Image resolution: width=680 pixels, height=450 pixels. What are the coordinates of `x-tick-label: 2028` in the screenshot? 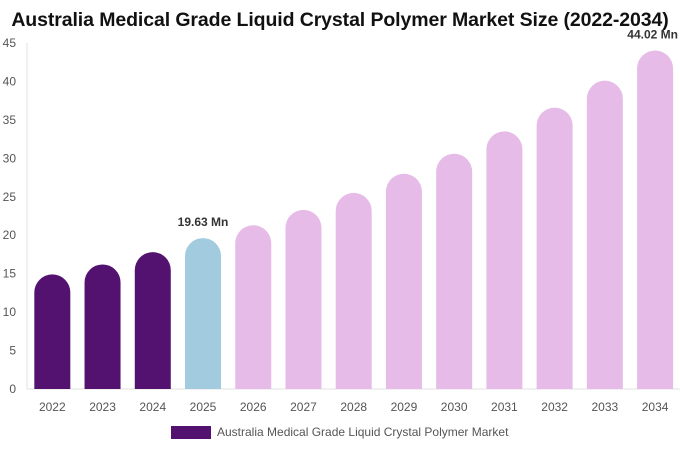 It's located at (353, 407).